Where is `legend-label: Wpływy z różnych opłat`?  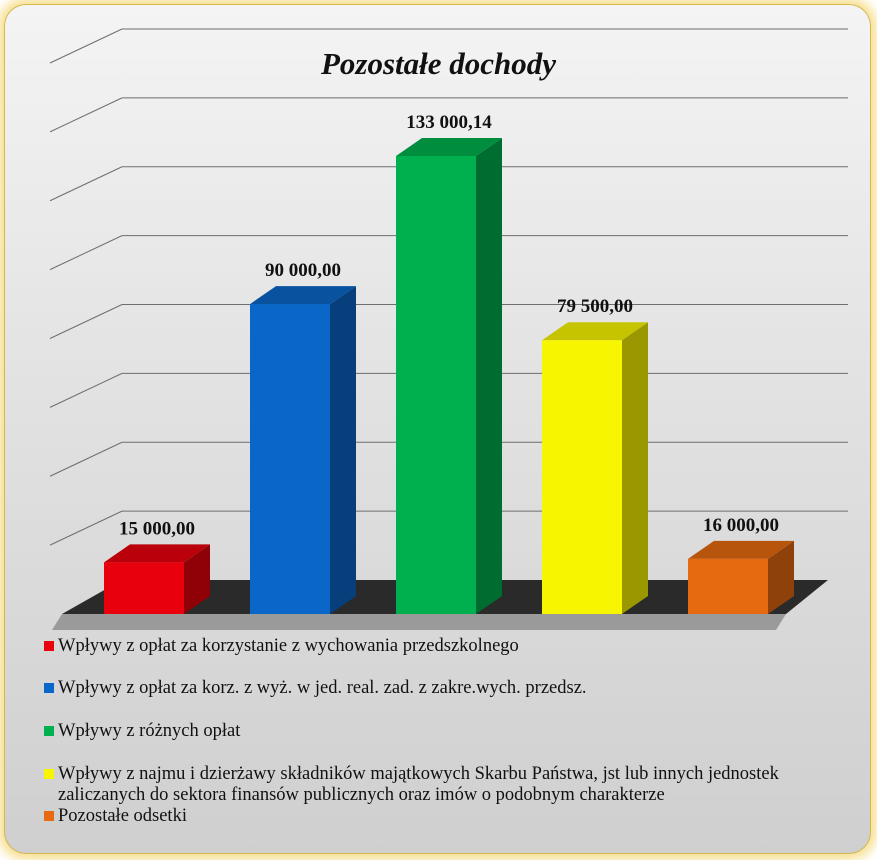 legend-label: Wpływy z różnych opłat is located at coordinates (149, 731).